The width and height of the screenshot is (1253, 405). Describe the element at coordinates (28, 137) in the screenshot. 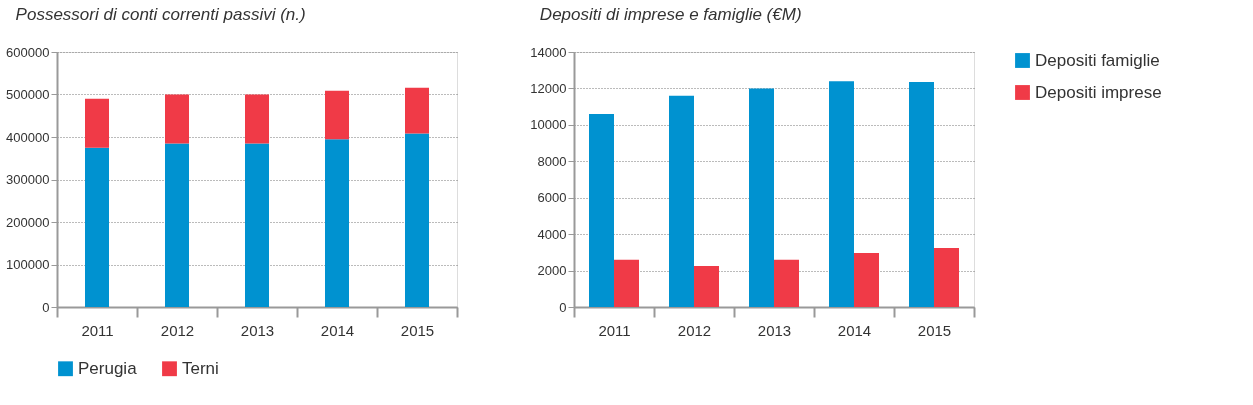

I see `y-tick-label: 400000` at that location.